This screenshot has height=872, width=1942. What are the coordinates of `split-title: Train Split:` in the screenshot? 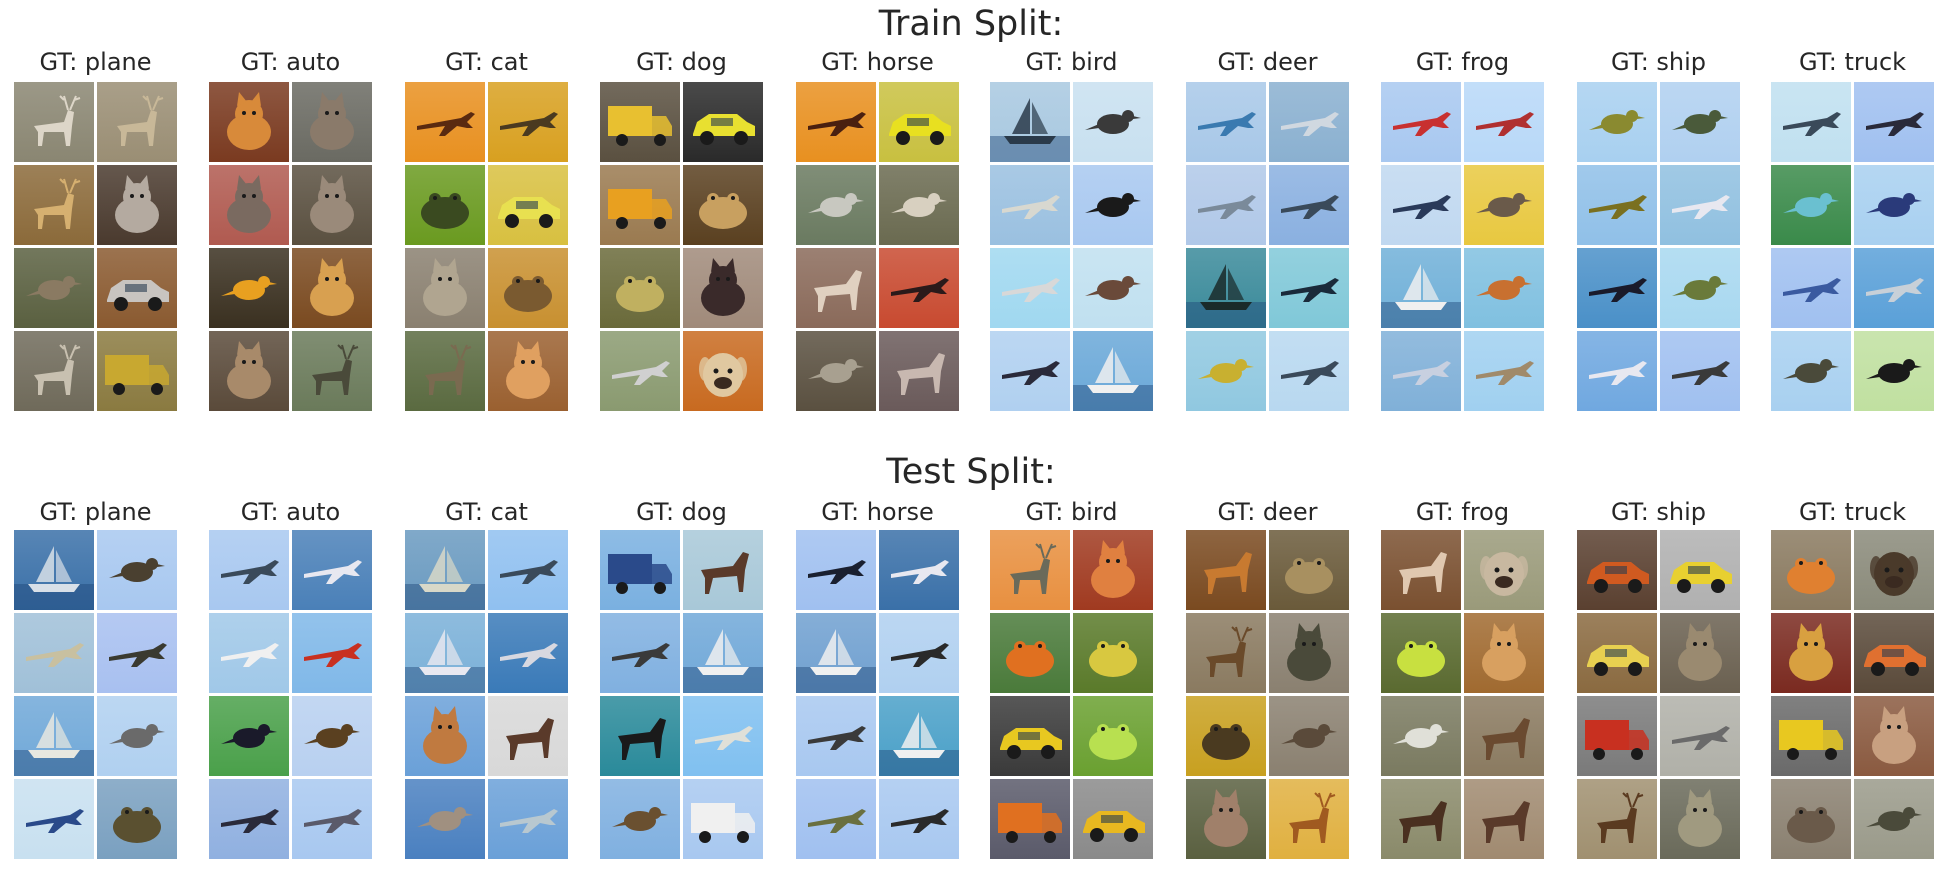 It's located at (971, 24).